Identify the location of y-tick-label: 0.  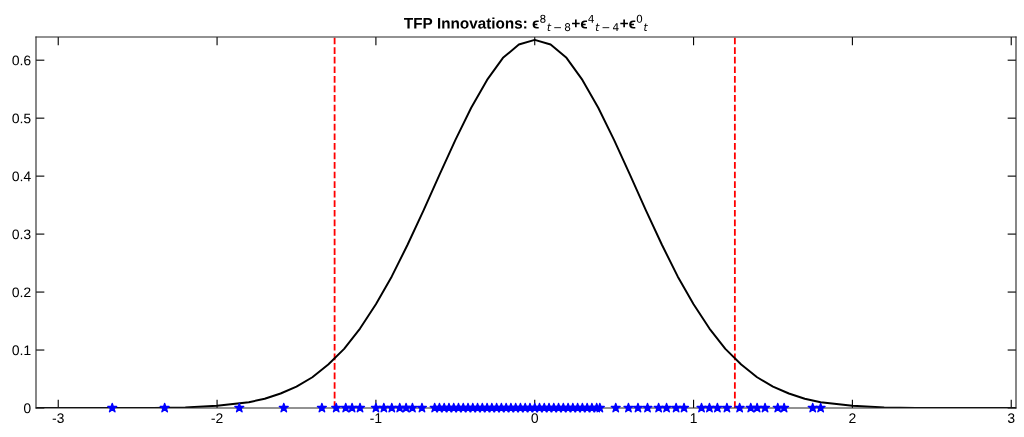
(27, 408).